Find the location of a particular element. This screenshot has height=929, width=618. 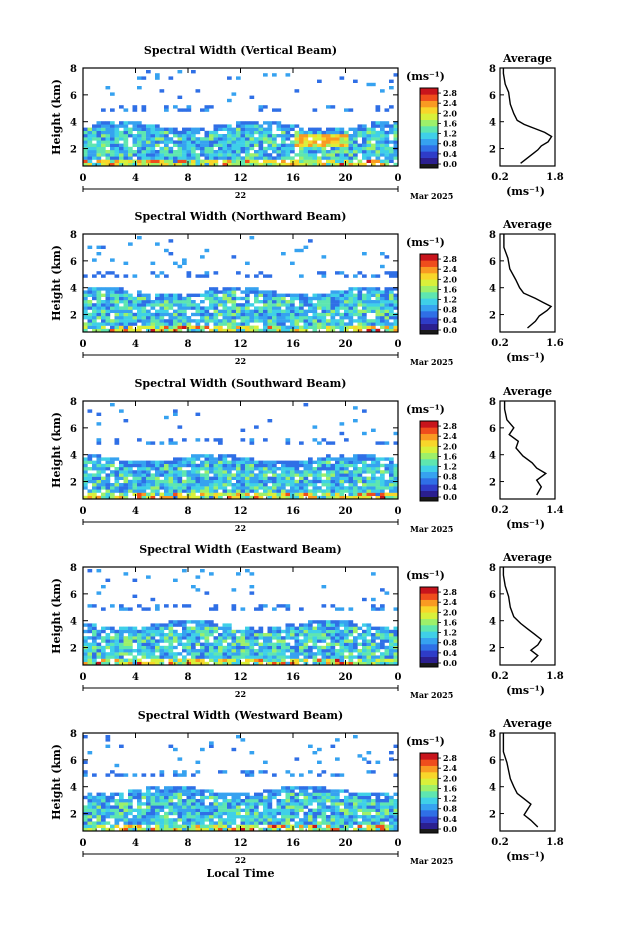

y-tick-label: 2 is located at coordinates (73, 316).